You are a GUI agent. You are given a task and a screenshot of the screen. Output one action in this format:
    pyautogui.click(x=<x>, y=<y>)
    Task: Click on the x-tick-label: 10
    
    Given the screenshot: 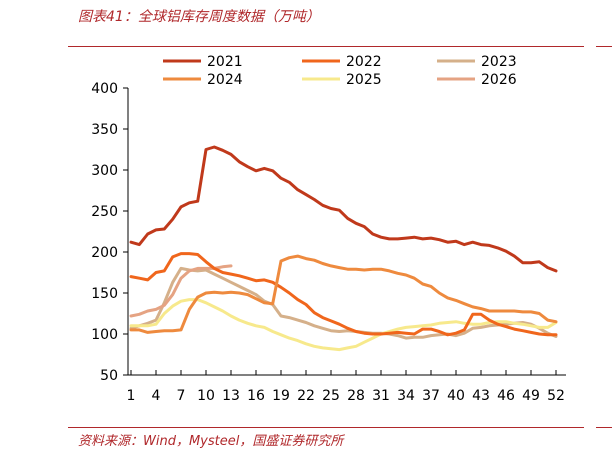 What is the action you would take?
    pyautogui.click(x=206, y=396)
    